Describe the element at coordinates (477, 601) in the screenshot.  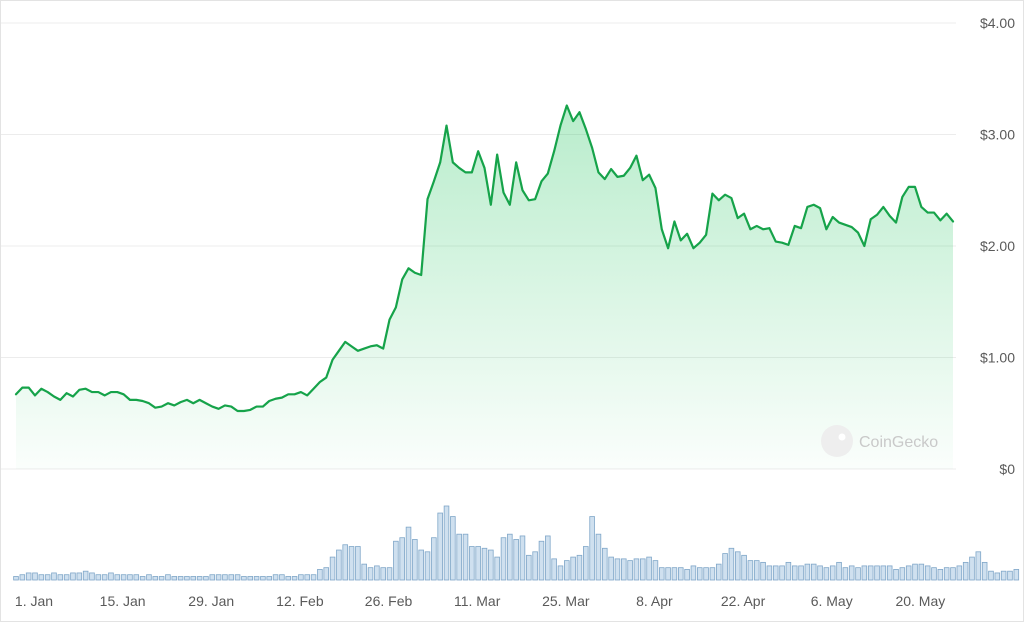
I see `x-tick-label: 11. Mar` at that location.